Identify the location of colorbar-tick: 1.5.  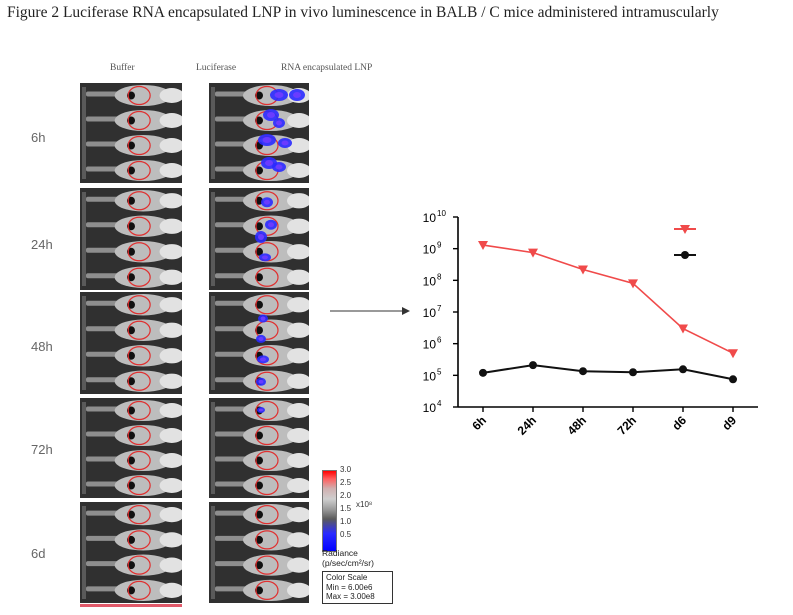
(346, 508).